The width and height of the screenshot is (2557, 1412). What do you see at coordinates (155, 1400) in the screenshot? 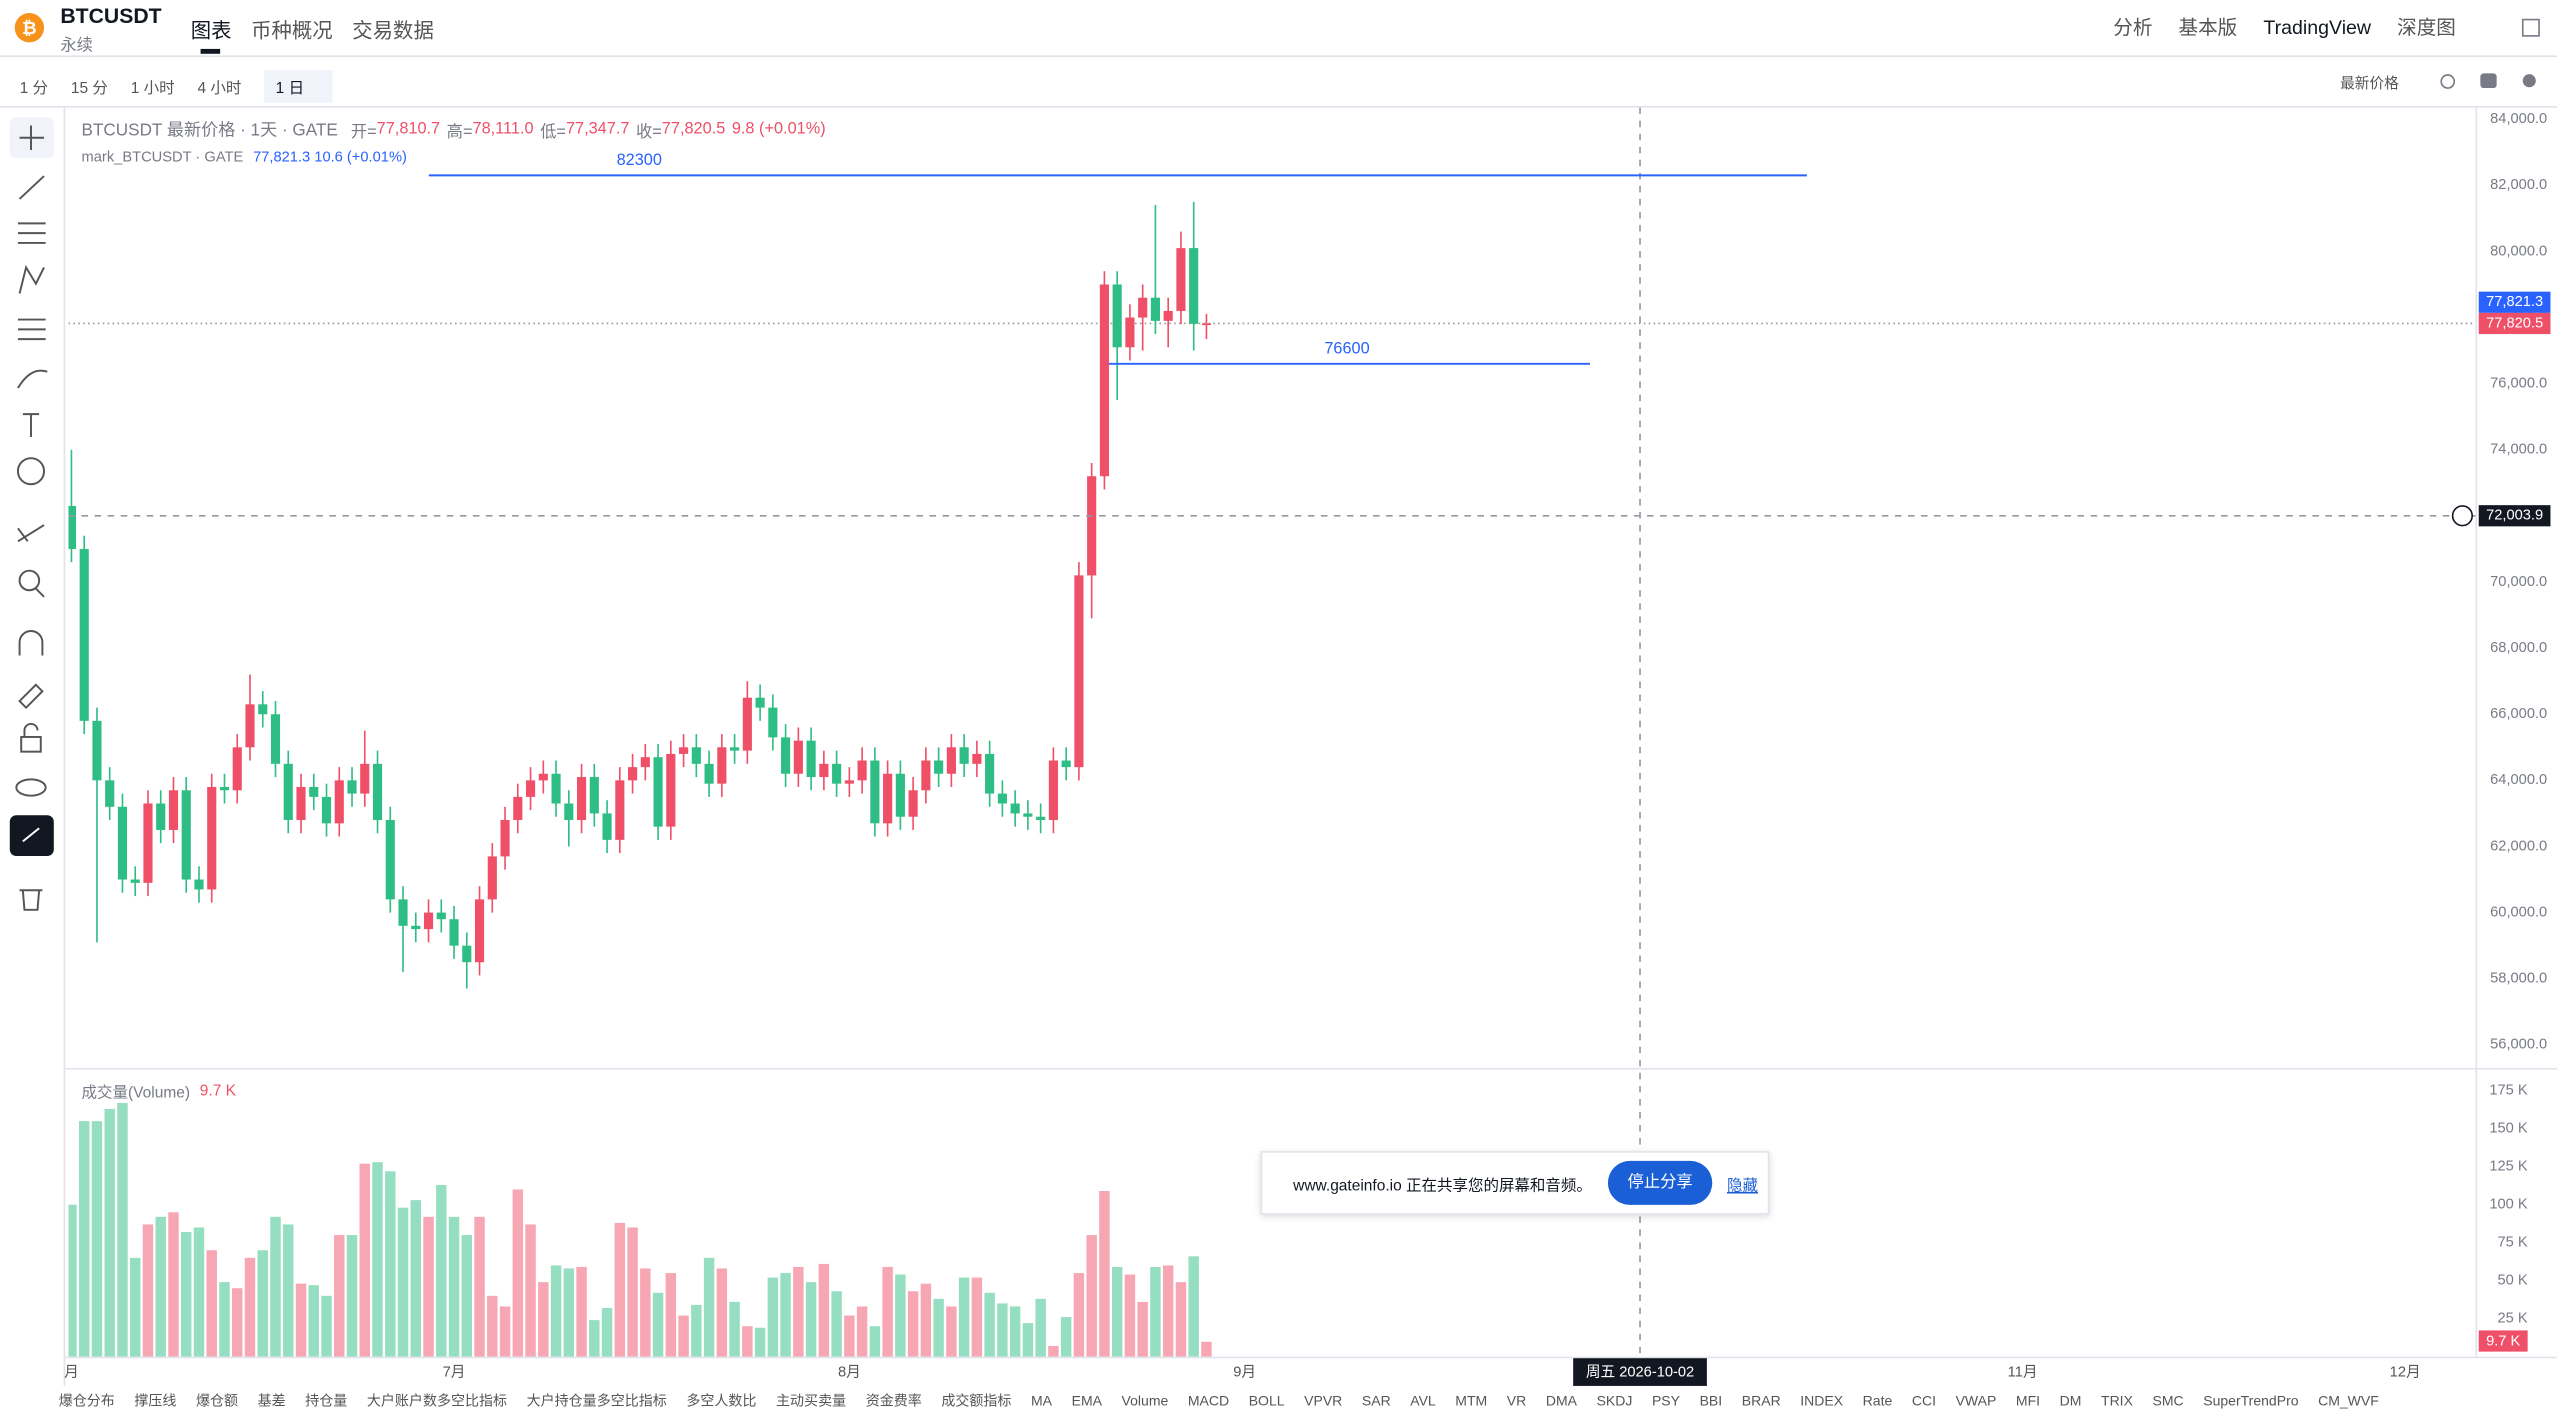
I see `indicator-tab: 撑压线` at bounding box center [155, 1400].